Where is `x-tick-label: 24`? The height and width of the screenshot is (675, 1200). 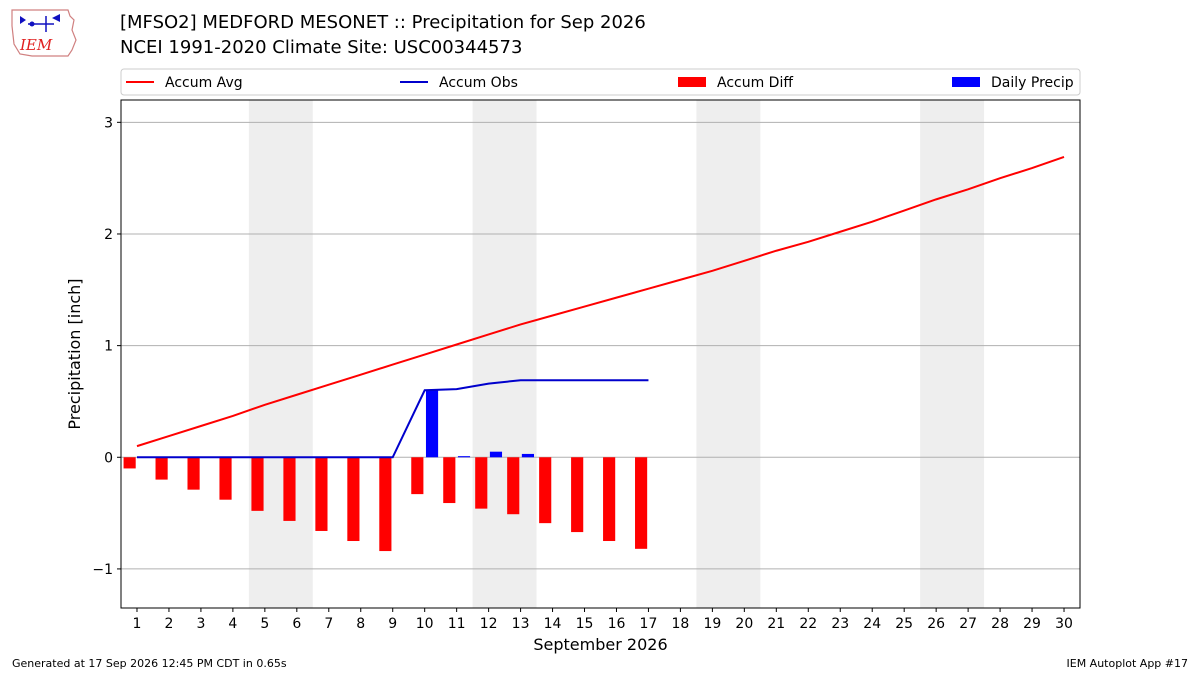
x-tick-label: 24 is located at coordinates (872, 624).